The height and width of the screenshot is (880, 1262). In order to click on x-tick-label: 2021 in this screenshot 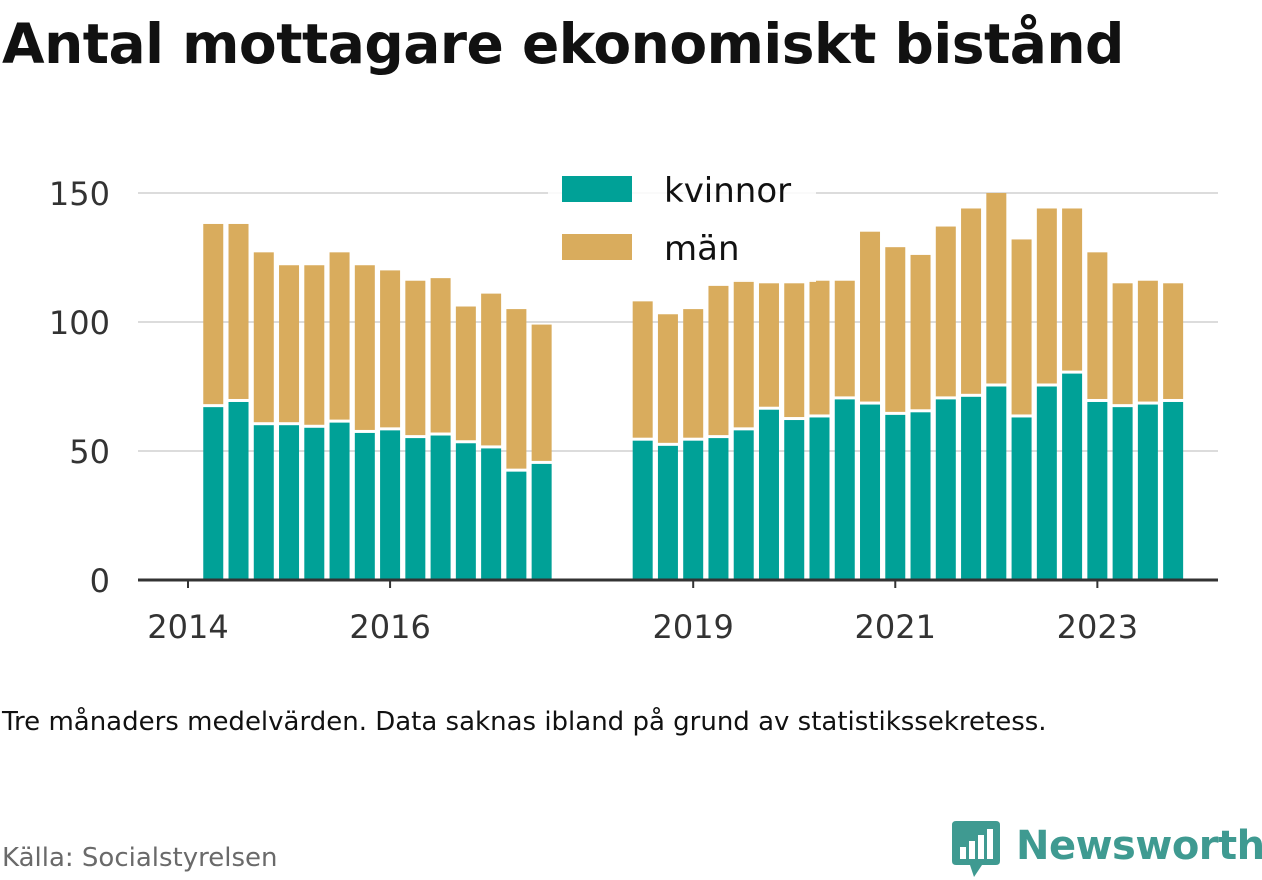, I will do `click(895, 627)`.